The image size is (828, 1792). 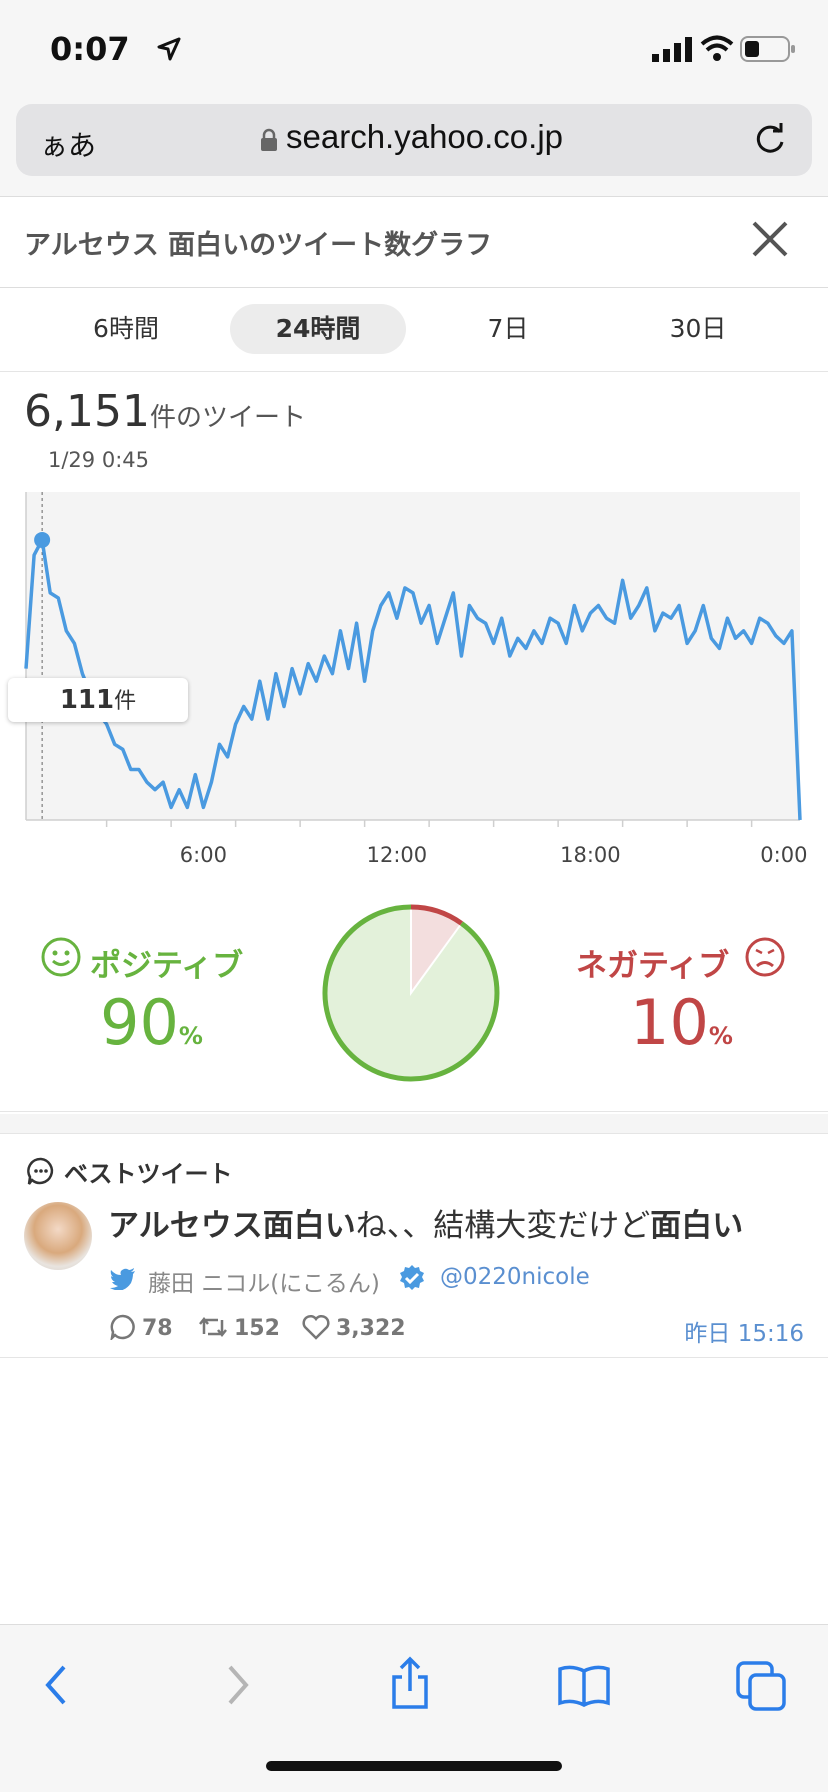 What do you see at coordinates (770, 140) in the screenshot?
I see `reload-icon` at bounding box center [770, 140].